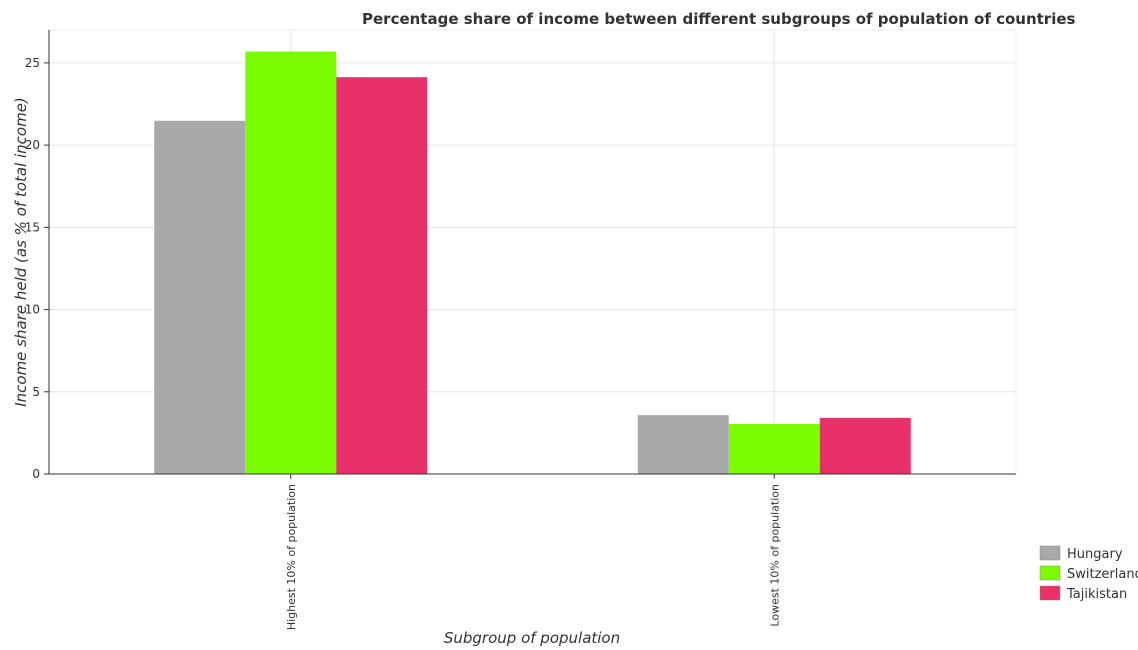 This screenshot has width=1138, height=650. What do you see at coordinates (32, 227) in the screenshot?
I see `y-tick-label: 15` at bounding box center [32, 227].